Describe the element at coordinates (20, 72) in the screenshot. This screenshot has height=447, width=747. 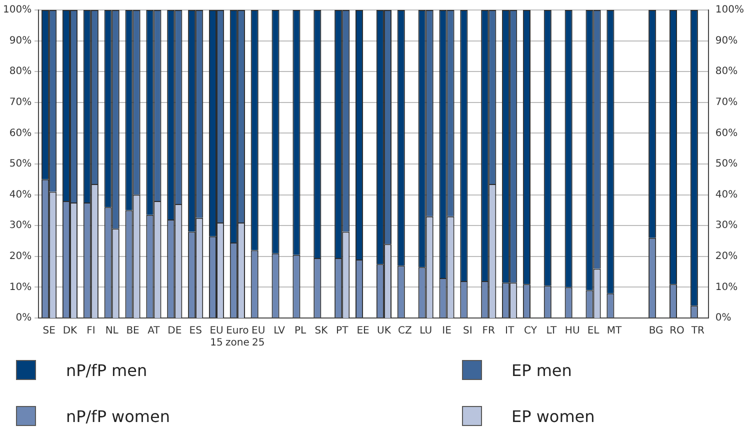
I see `y-tick-label: 80%` at that location.